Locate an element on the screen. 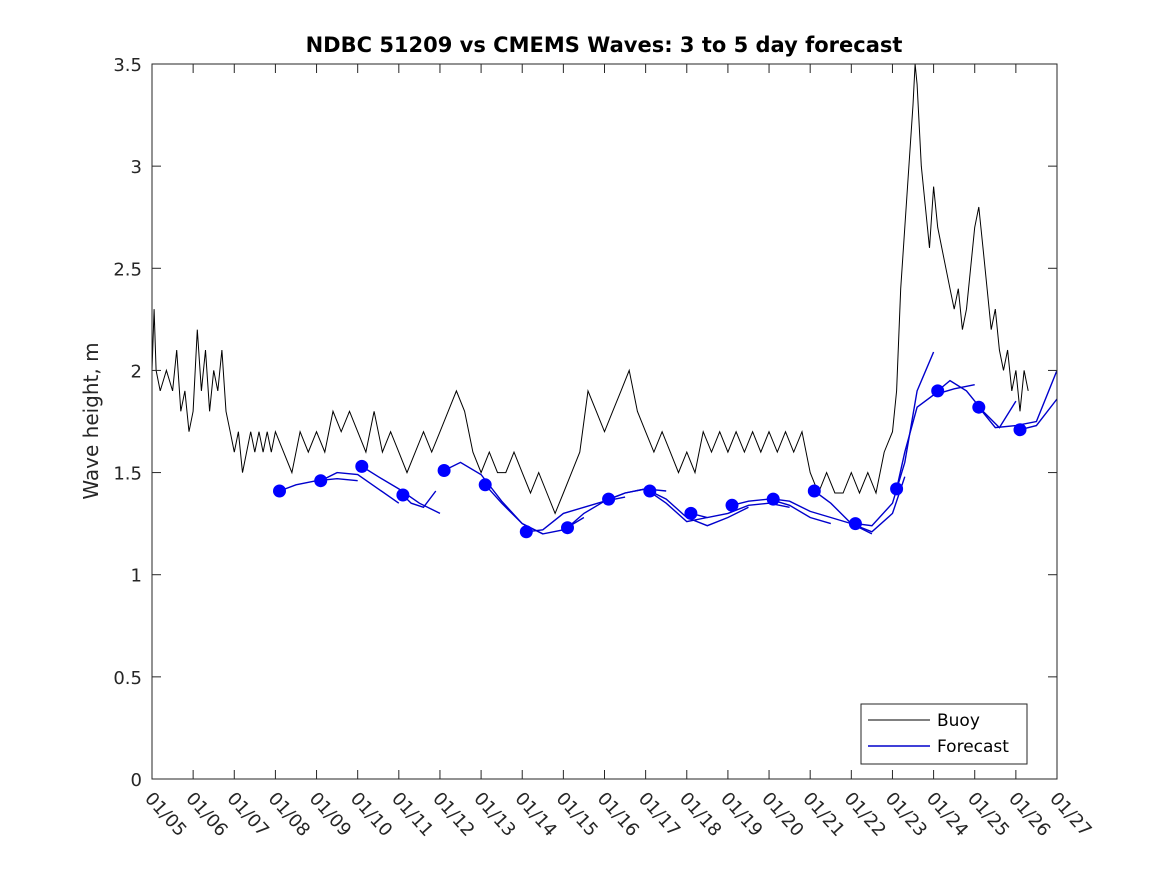  legend-label-forecast: Forecast is located at coordinates (973, 747).